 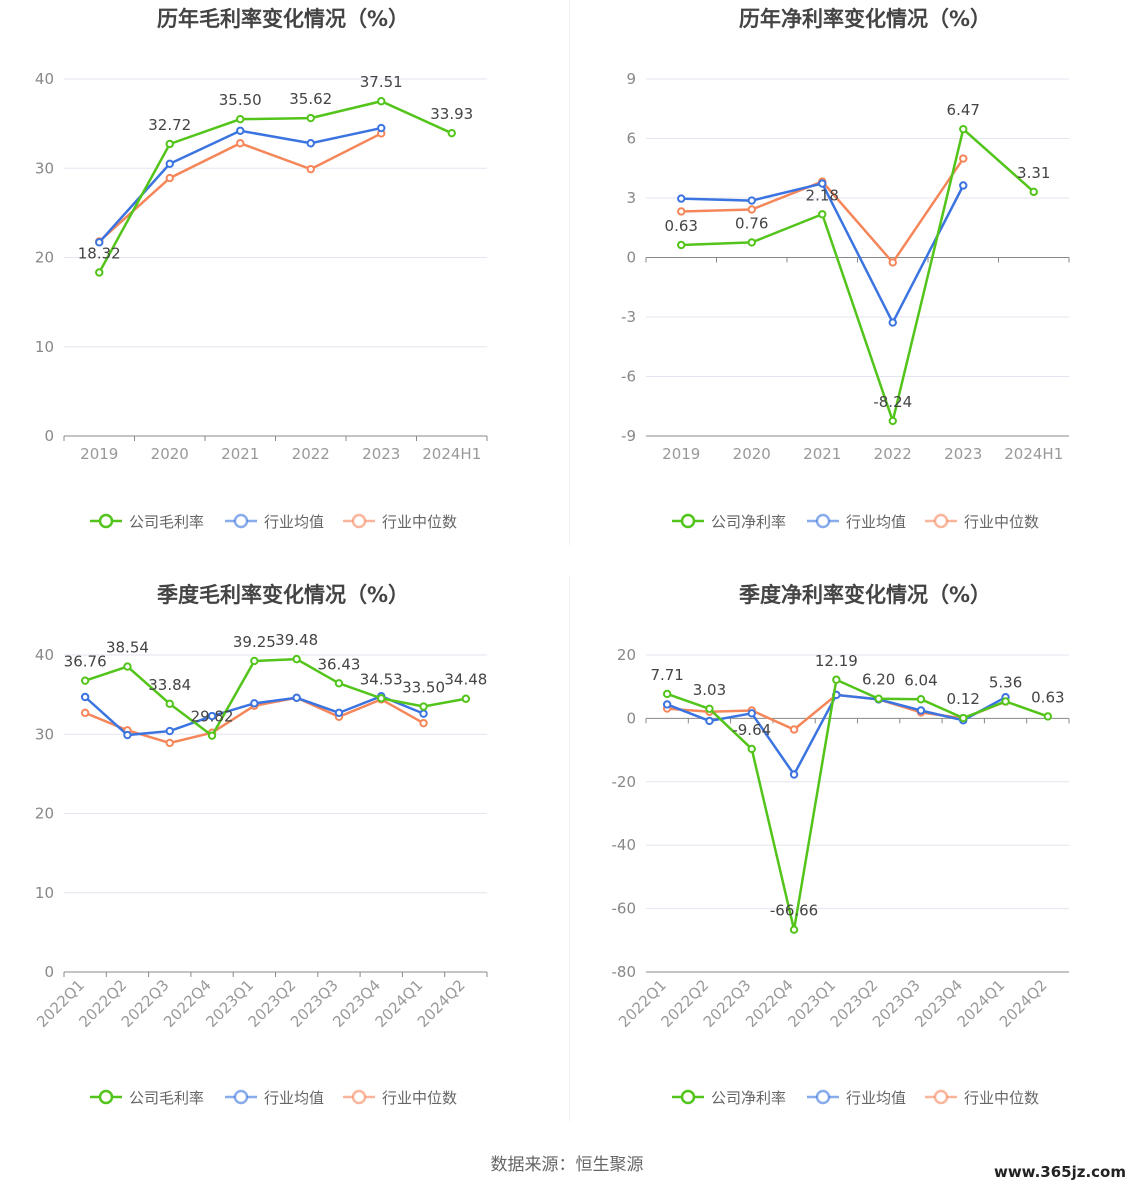 I want to click on y-tick-label: 10, so click(x=44, y=893).